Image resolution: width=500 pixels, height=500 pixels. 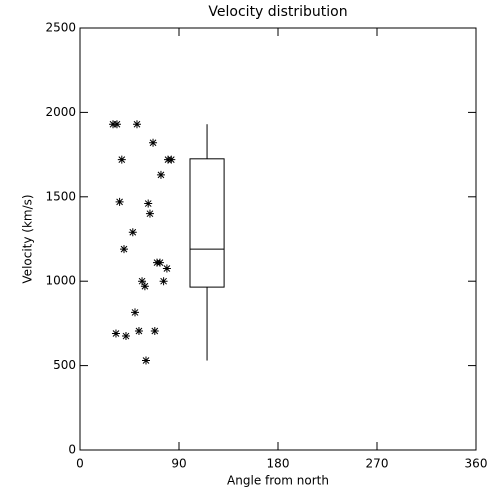 I want to click on y-axis-label: Velocity (km/s), so click(x=28, y=238).